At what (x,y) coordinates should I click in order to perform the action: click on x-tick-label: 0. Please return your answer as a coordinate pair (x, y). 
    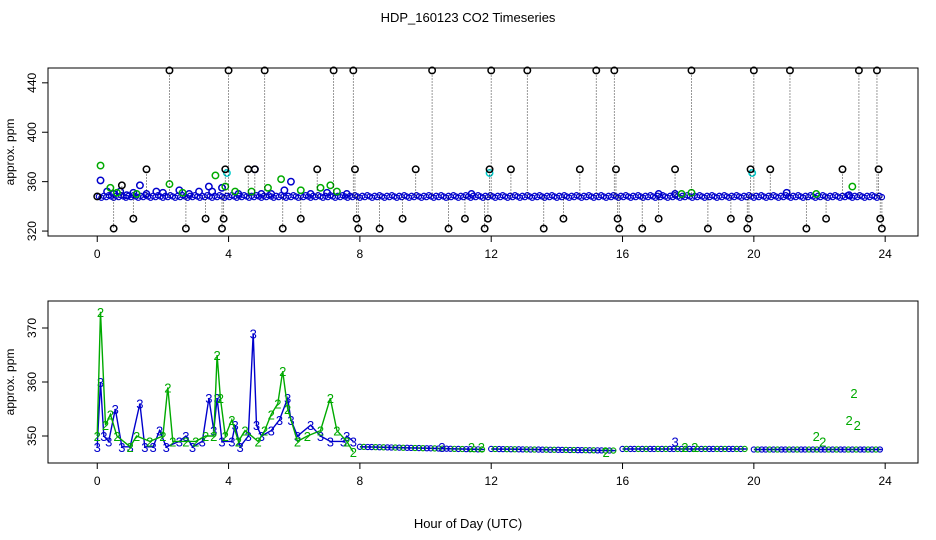
    Looking at the image, I should click on (97, 481).